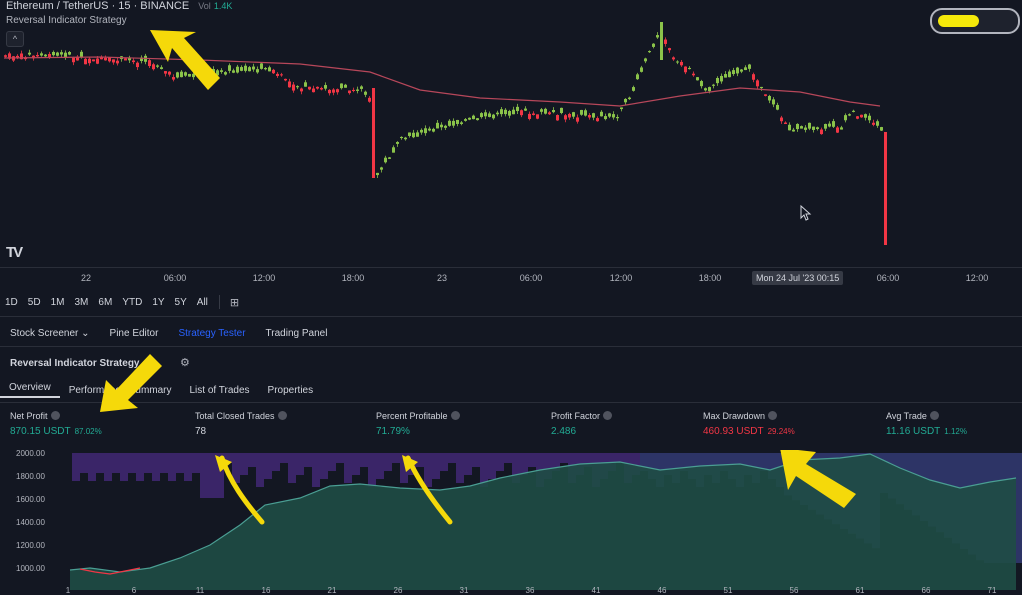 This screenshot has height=595, width=1022. I want to click on time-label: 22, so click(86, 278).